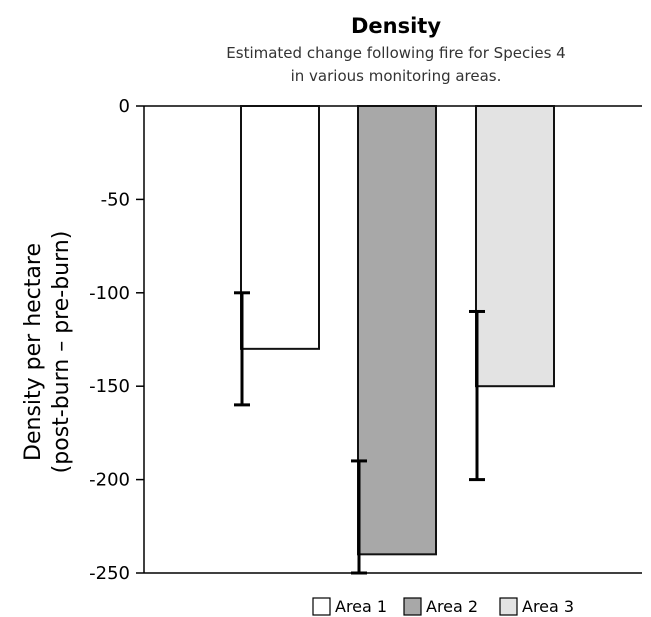 Image resolution: width=651 pixels, height=617 pixels. What do you see at coordinates (361, 606) in the screenshot?
I see `legend-label-area-1: Area 1` at bounding box center [361, 606].